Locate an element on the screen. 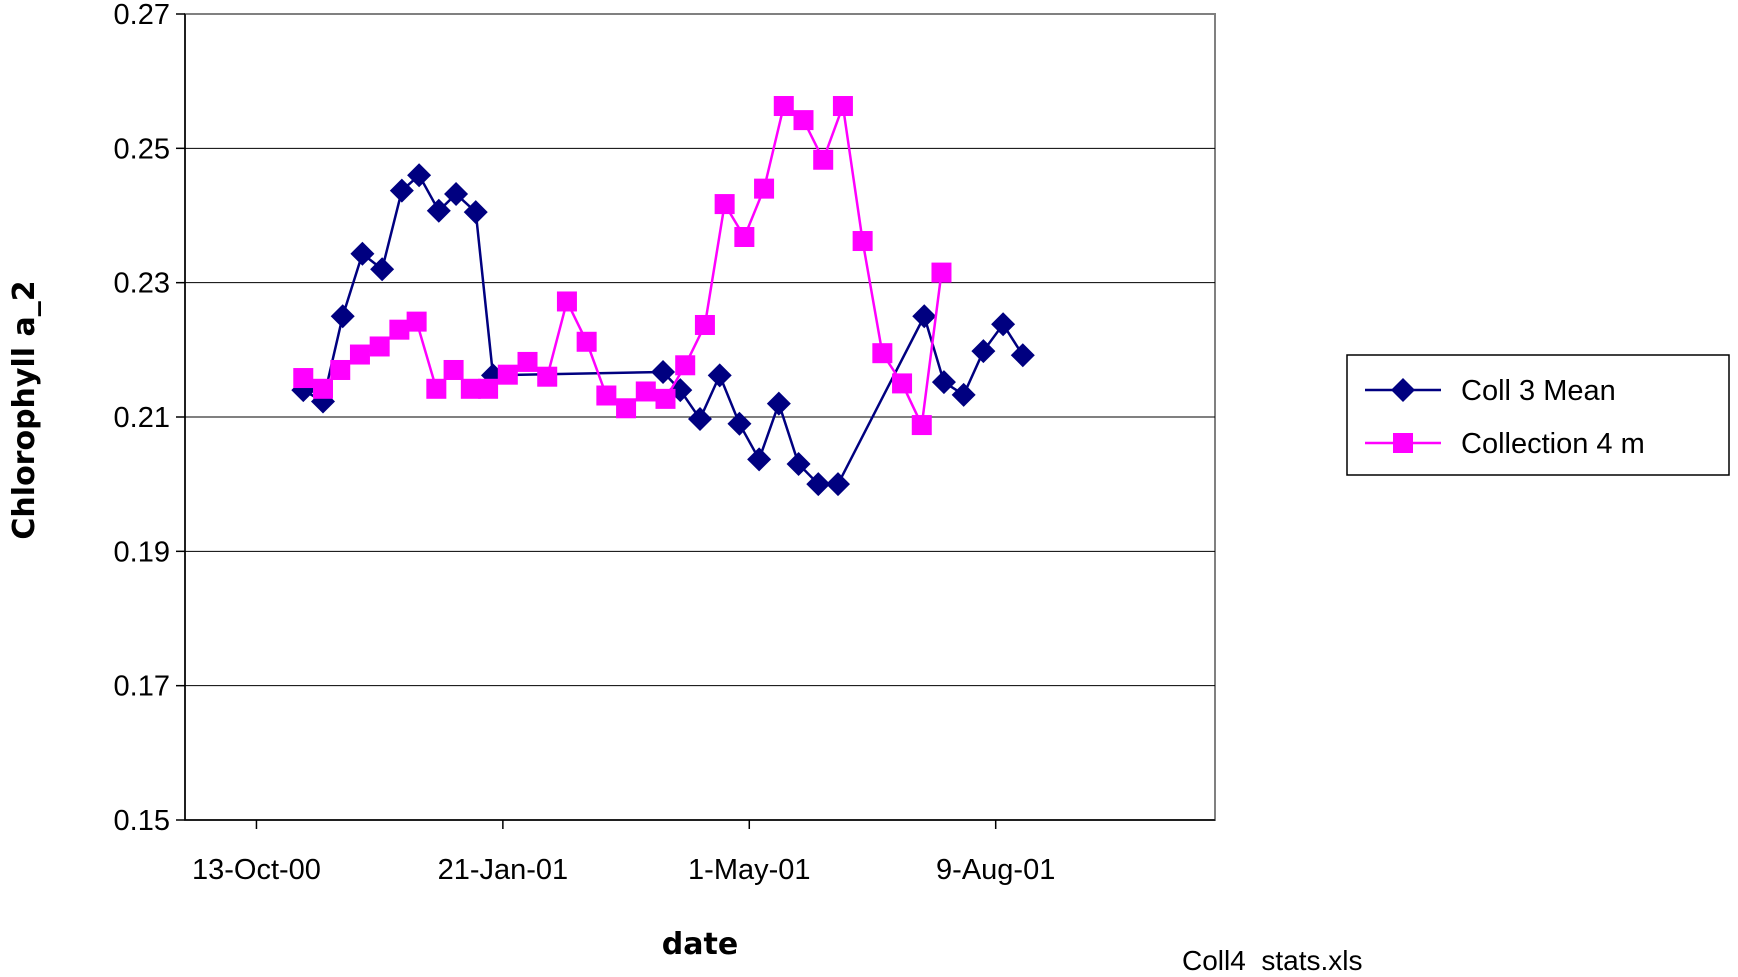 This screenshot has width=1738, height=977. legend-box is located at coordinates (1538, 415).